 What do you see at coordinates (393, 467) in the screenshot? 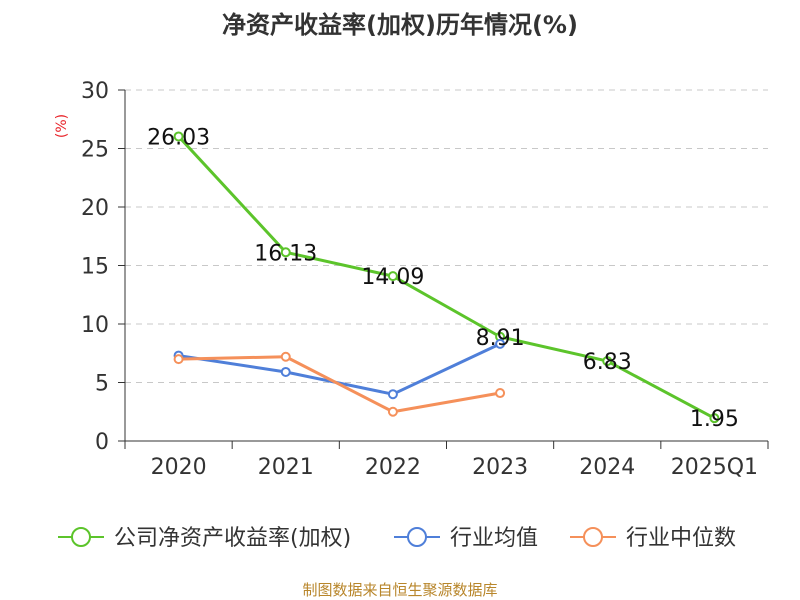
I see `x-tick-label-2022: 2022` at bounding box center [393, 467].